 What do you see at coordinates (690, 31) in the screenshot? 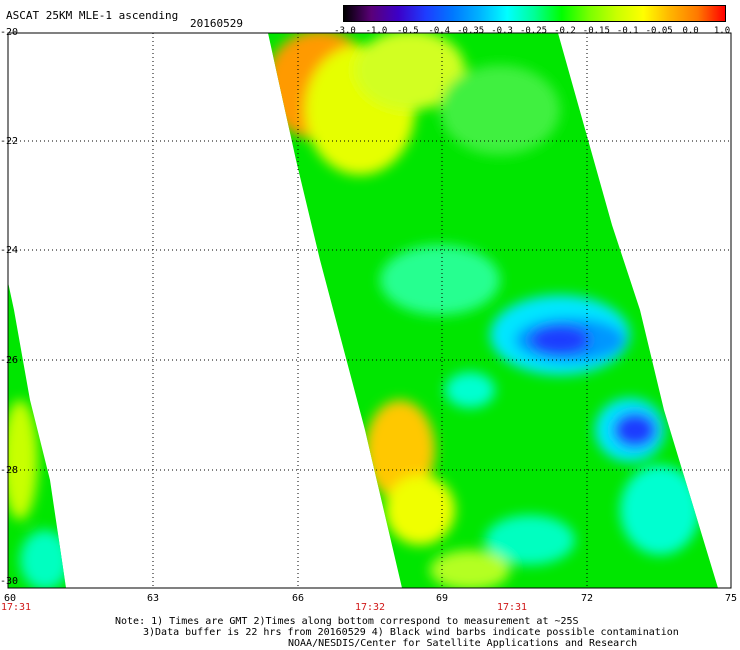
I see `colorbar-label: 0.0` at bounding box center [690, 31].